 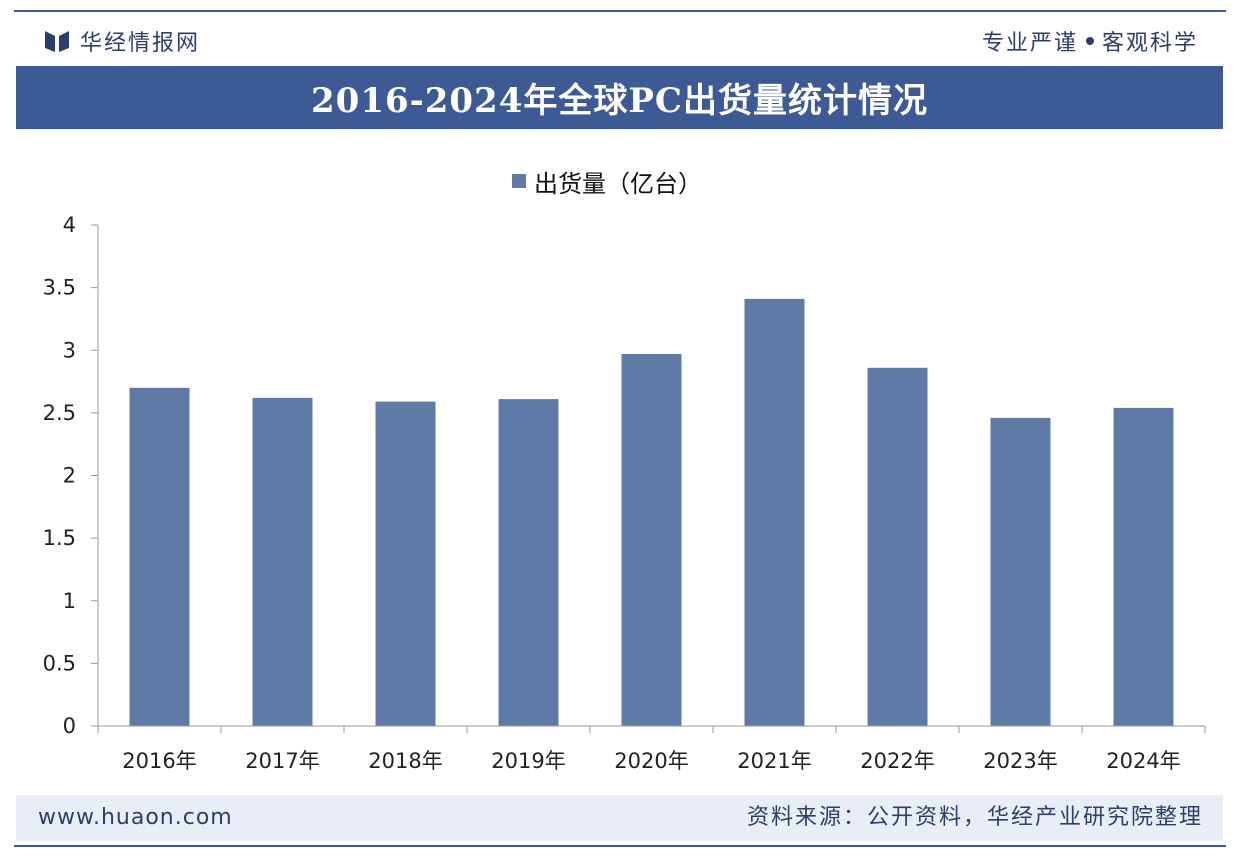 What do you see at coordinates (619, 818) in the screenshot?
I see `footer-bar: www.huaon.com 资料来源：公开资料，华经产业研究院整理` at bounding box center [619, 818].